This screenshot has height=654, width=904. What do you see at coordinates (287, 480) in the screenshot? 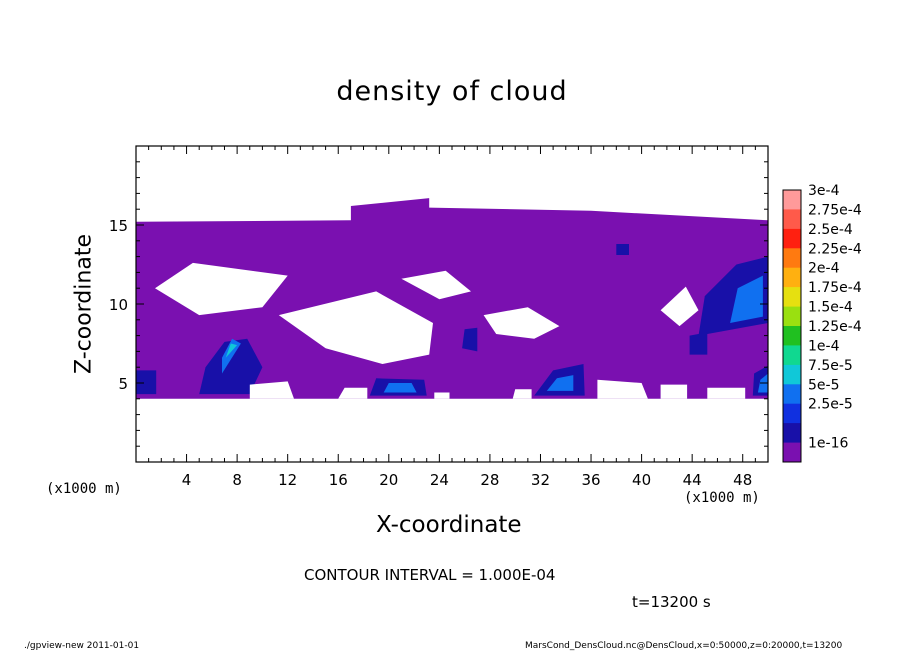
I see `x-tick-label-12: 12` at bounding box center [287, 480].